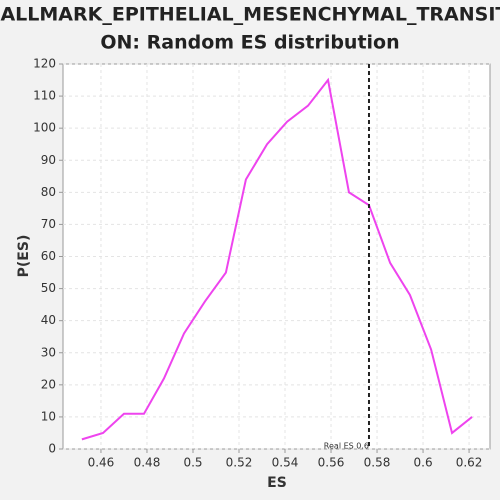  What do you see at coordinates (44, 128) in the screenshot?
I see `y-tick-label: 100` at bounding box center [44, 128].